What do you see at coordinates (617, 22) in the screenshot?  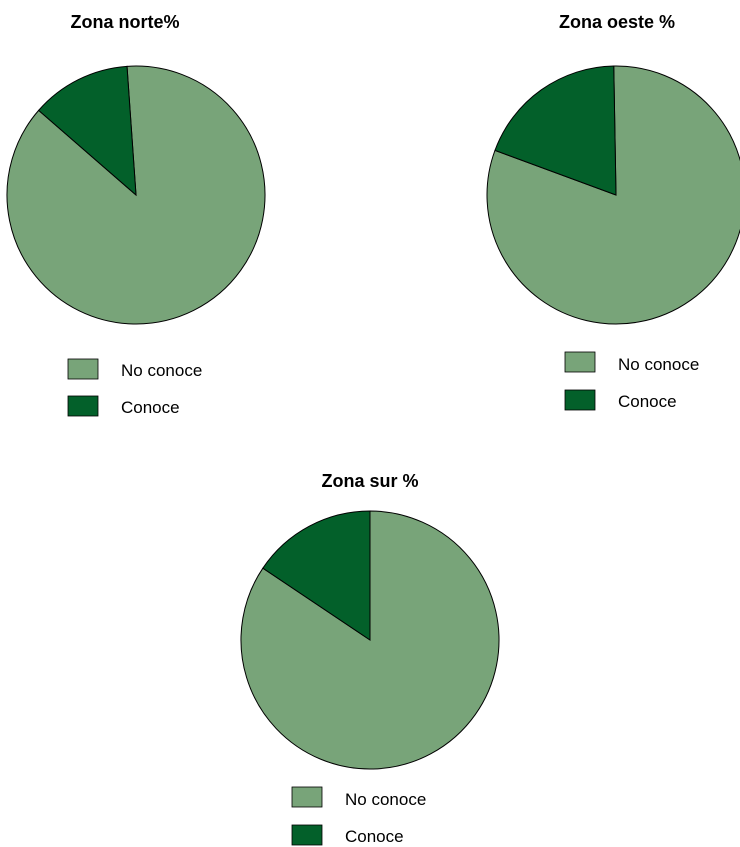 I see `chart-title-zona-oeste: Zona oeste %` at bounding box center [617, 22].